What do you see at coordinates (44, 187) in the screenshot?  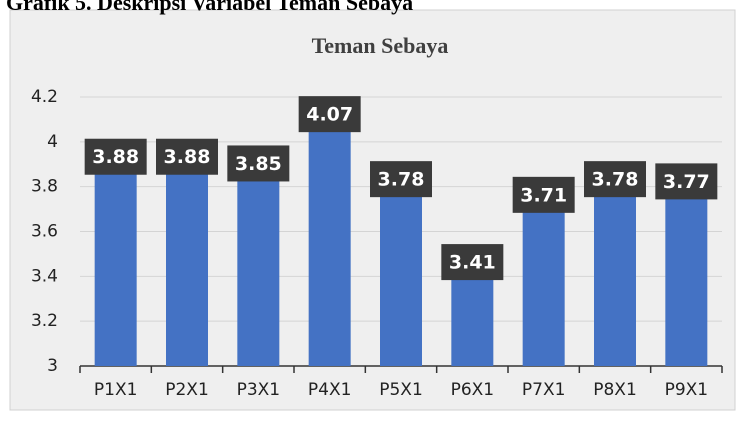 I see `y-tick-label: 3.8` at bounding box center [44, 187].